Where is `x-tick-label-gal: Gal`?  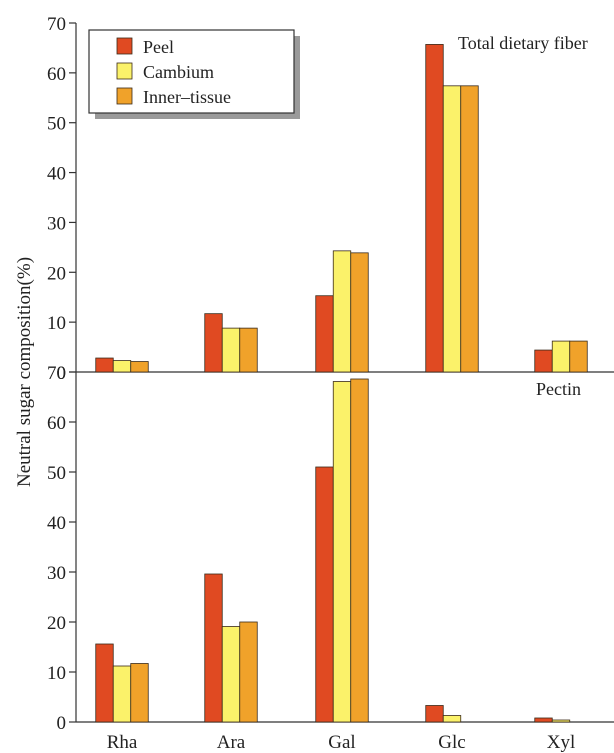 x-tick-label-gal: Gal is located at coordinates (341, 742).